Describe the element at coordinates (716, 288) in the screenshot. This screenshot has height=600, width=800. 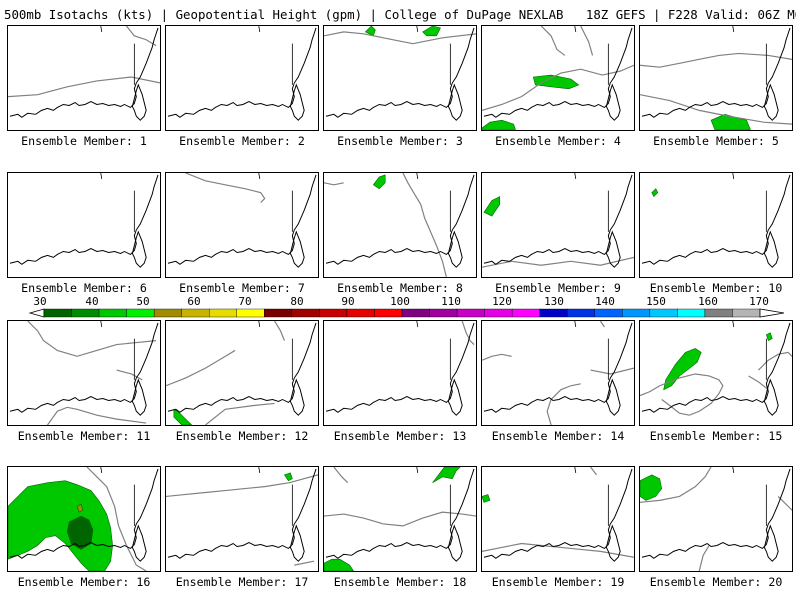
I see `ensemble-member-label: Ensemble Member: 10` at that location.